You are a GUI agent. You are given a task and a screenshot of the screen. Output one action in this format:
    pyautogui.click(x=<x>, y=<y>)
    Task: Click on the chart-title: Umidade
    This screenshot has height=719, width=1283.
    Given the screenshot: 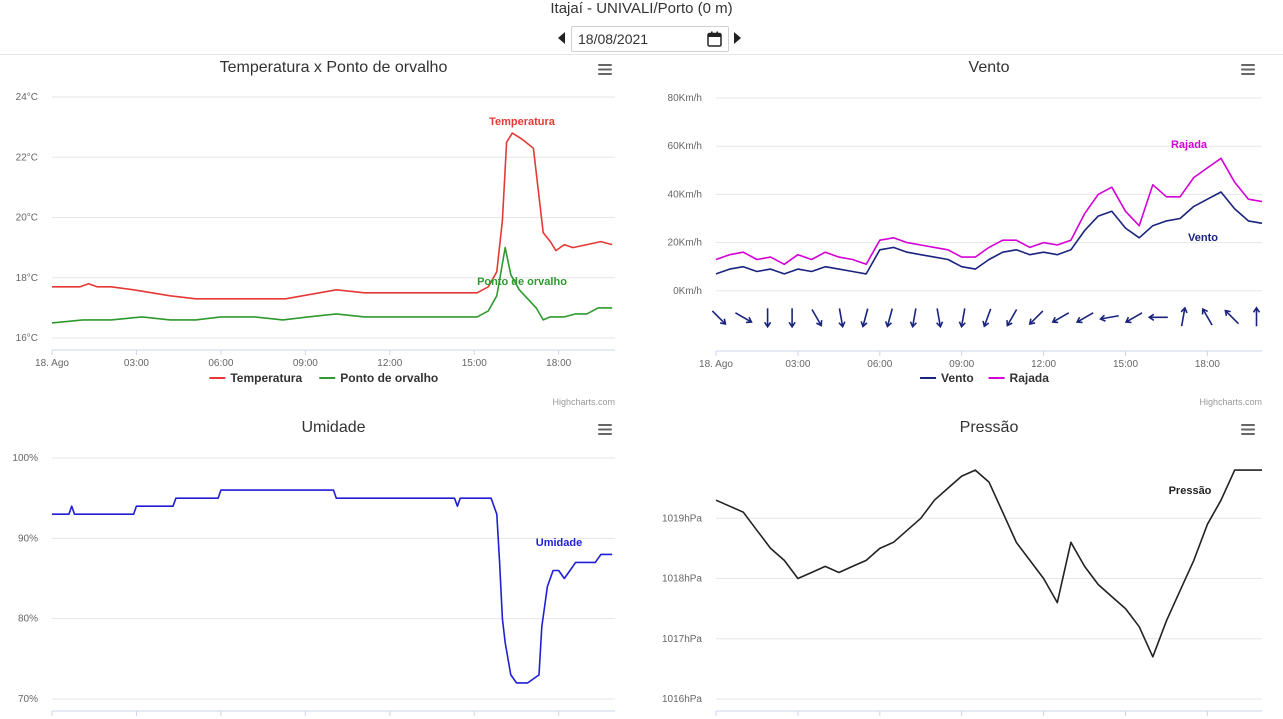 What is the action you would take?
    pyautogui.click(x=333, y=427)
    